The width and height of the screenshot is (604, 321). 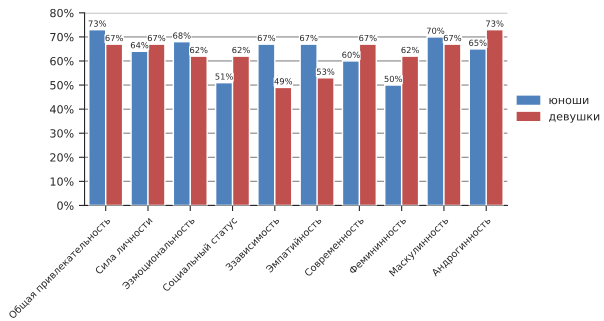 What do you see at coordinates (65, 205) in the screenshot?
I see `y-tick-label: 0%` at bounding box center [65, 205].